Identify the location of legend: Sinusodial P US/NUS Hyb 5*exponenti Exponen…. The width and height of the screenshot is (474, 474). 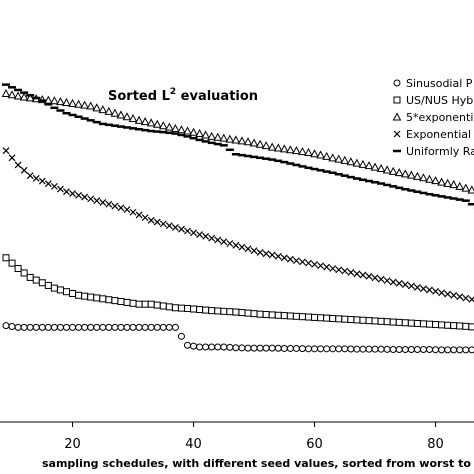
(433, 117).